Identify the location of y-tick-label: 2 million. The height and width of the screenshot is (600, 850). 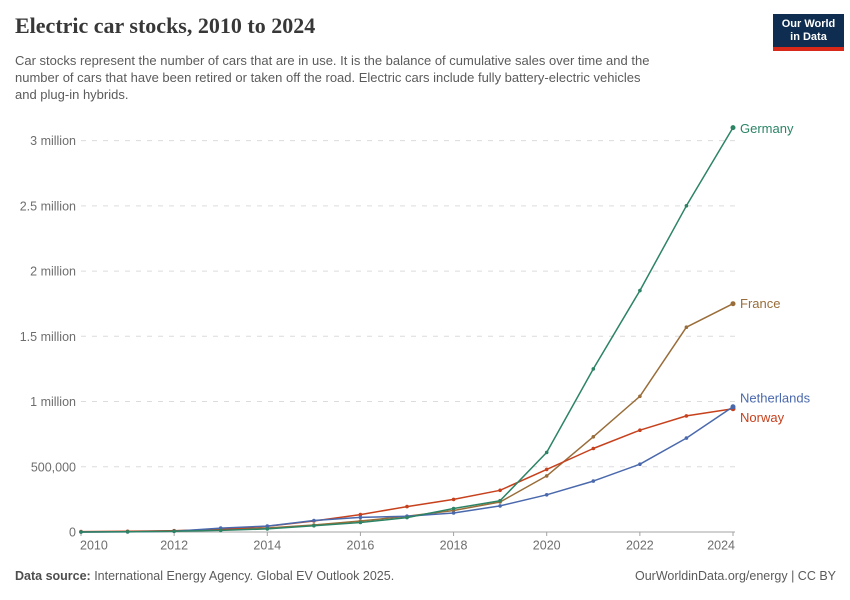
(53, 272).